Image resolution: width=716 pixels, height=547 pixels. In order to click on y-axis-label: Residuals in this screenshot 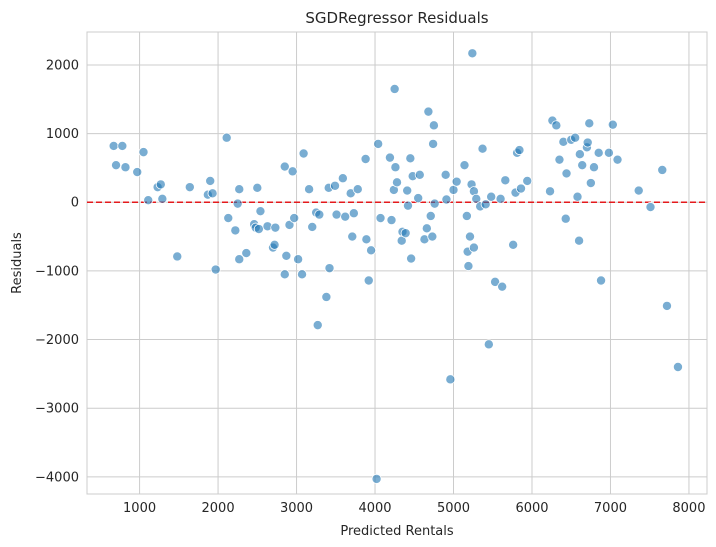, I will do `click(17, 263)`.